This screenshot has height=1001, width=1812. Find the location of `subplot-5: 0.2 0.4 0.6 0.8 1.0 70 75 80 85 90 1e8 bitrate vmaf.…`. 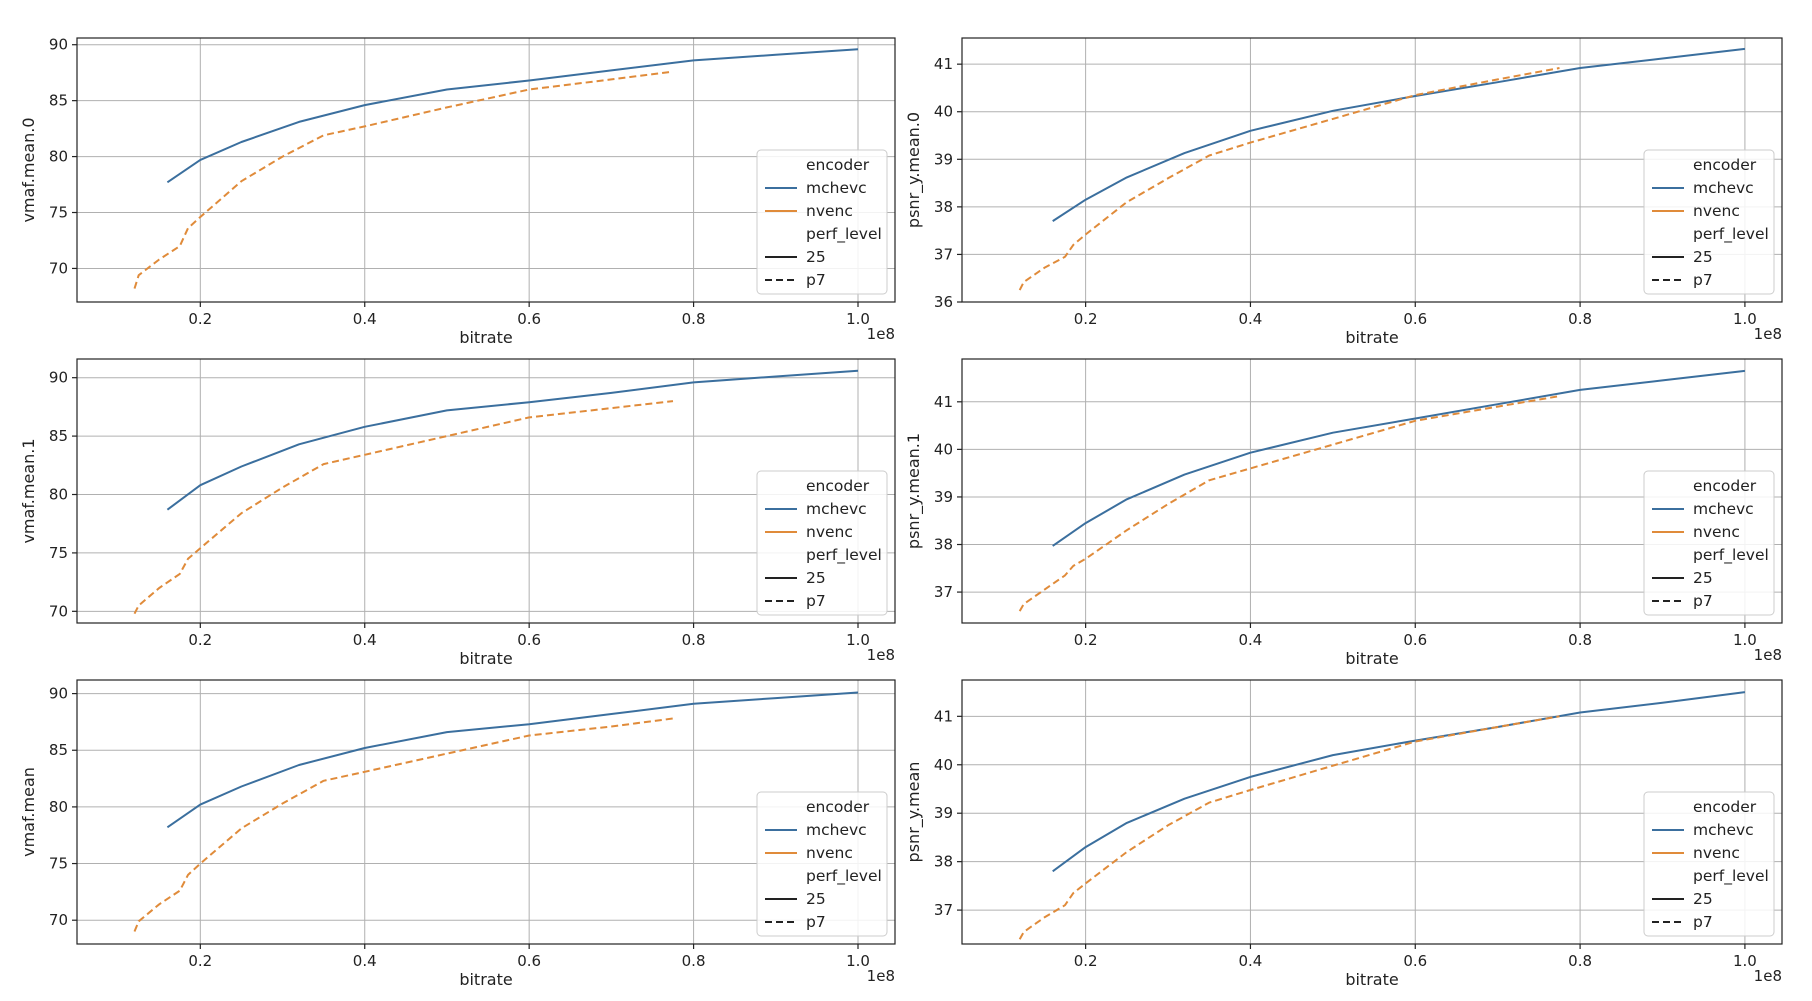

subplot-5: 0.2 0.4 0.6 0.8 1.0 70 75 80 85 90 1e8 bitrate vmaf.… is located at coordinates (457, 834).